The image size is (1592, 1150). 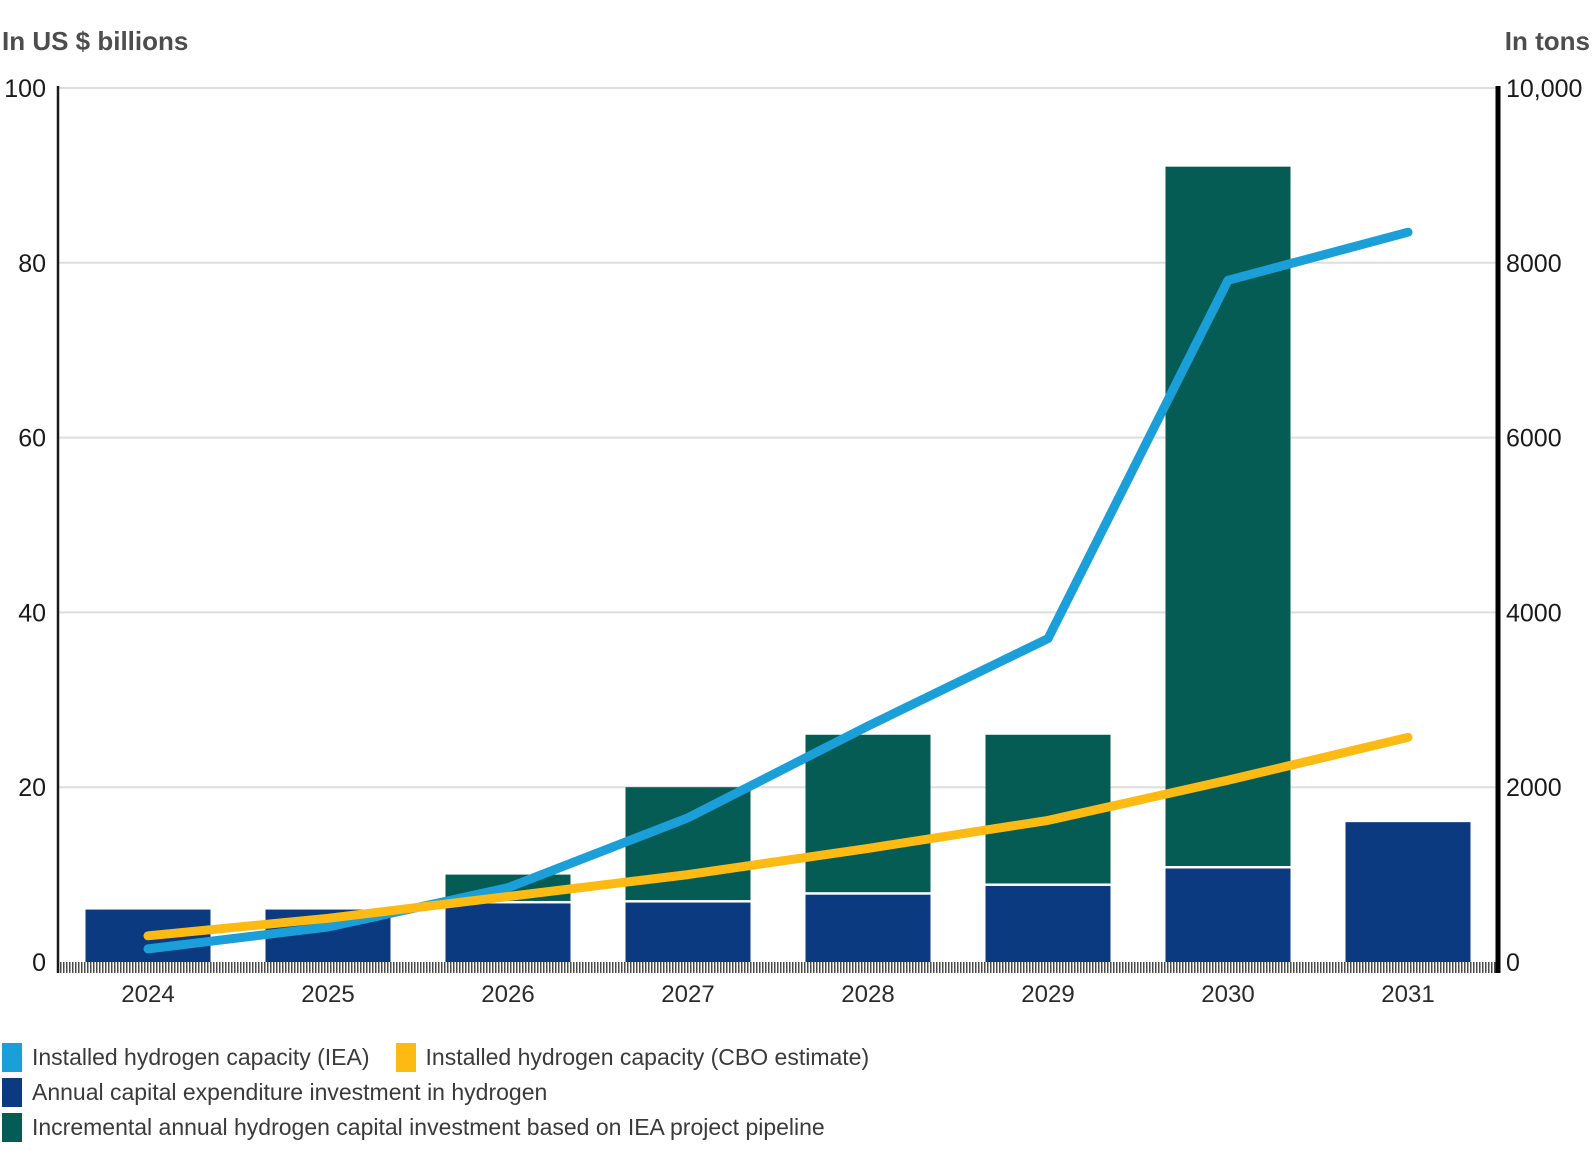 I want to click on bar-2028-incremental, so click(x=868, y=813).